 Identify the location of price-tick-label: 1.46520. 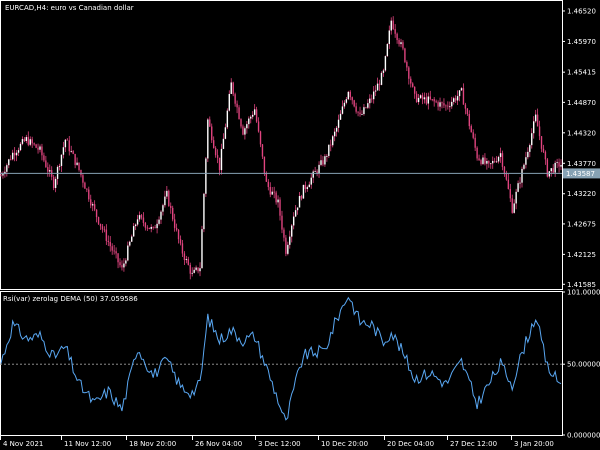
(581, 11).